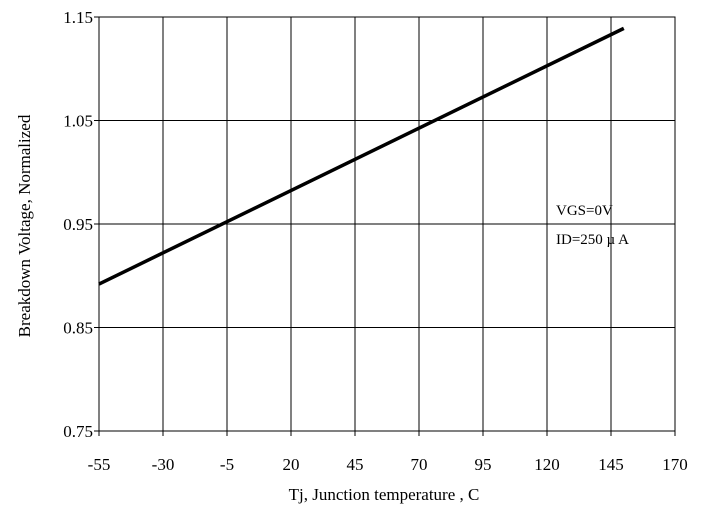  What do you see at coordinates (78, 17) in the screenshot?
I see `y-tick-label: 1.15` at bounding box center [78, 17].